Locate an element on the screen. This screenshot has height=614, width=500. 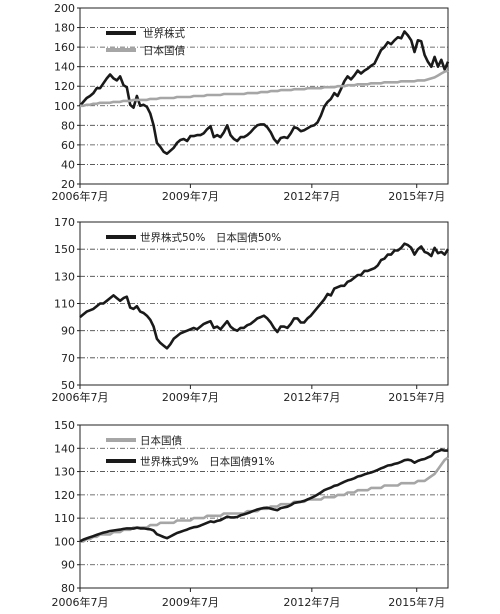
y-tick-label: 40 is located at coordinates (68, 164).